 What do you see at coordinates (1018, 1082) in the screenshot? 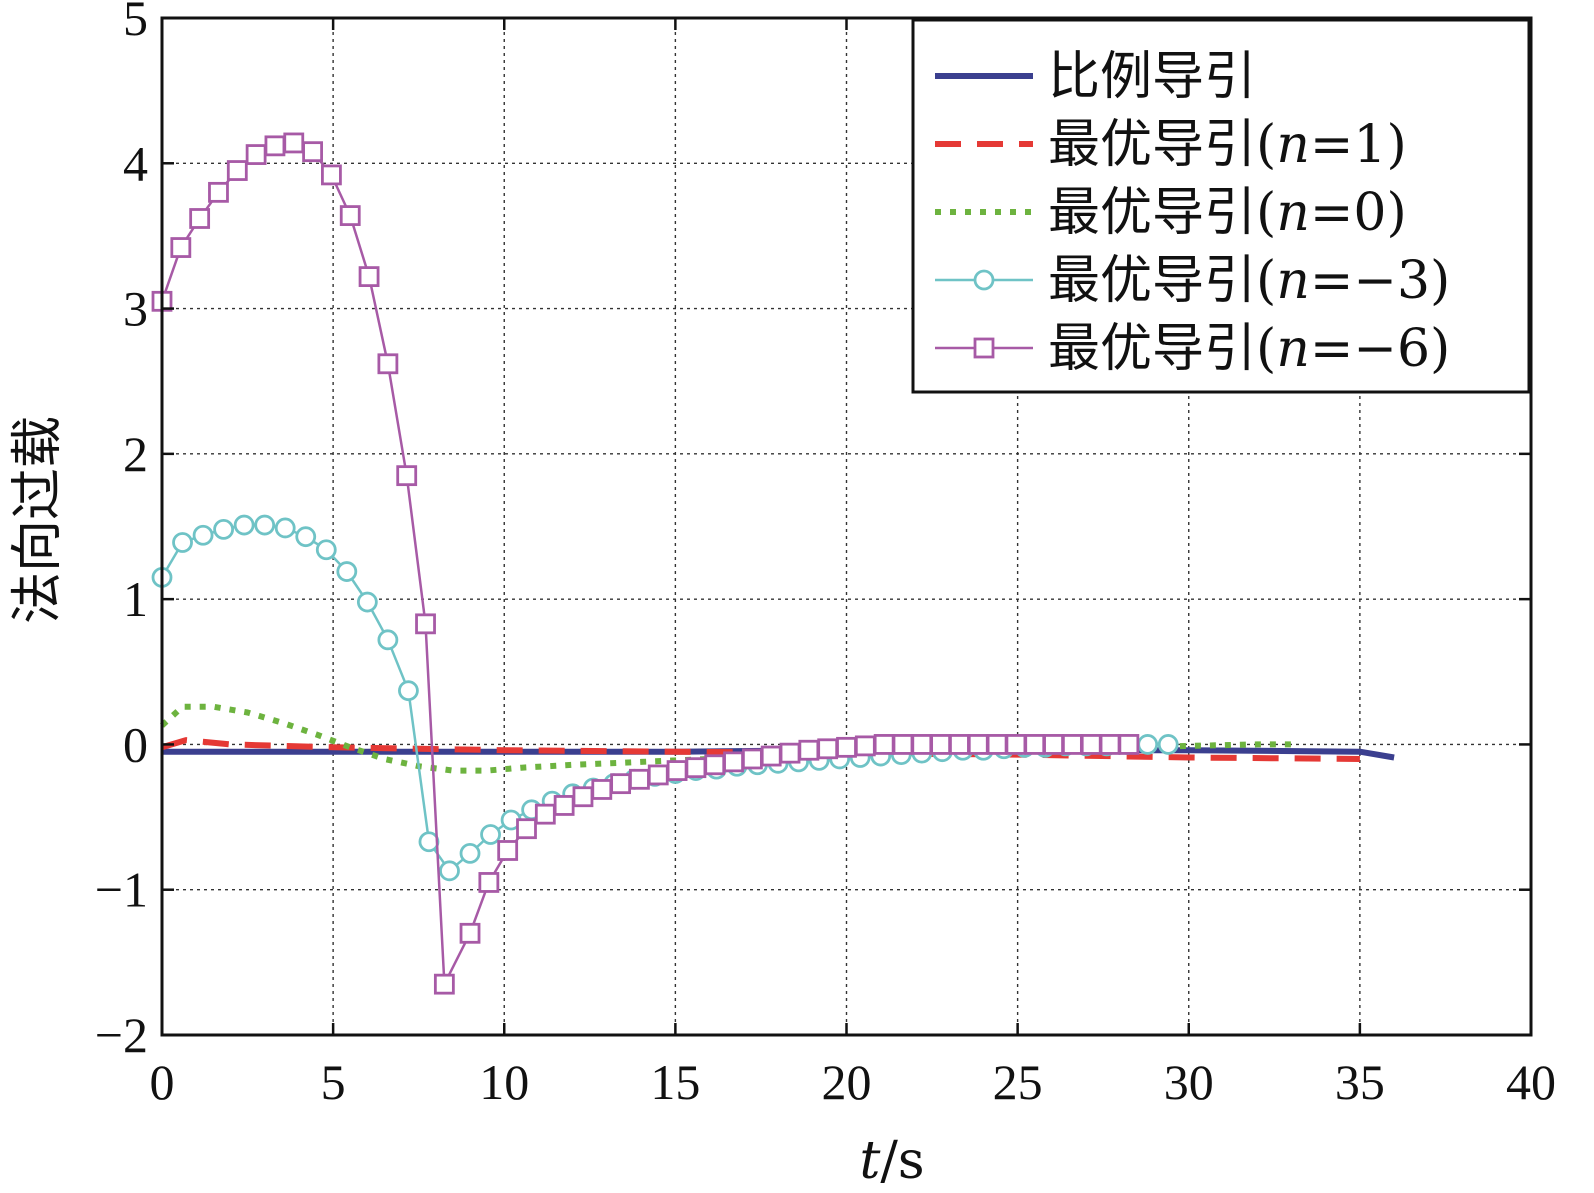
I see `x-tick-label: 25` at bounding box center [1018, 1082].